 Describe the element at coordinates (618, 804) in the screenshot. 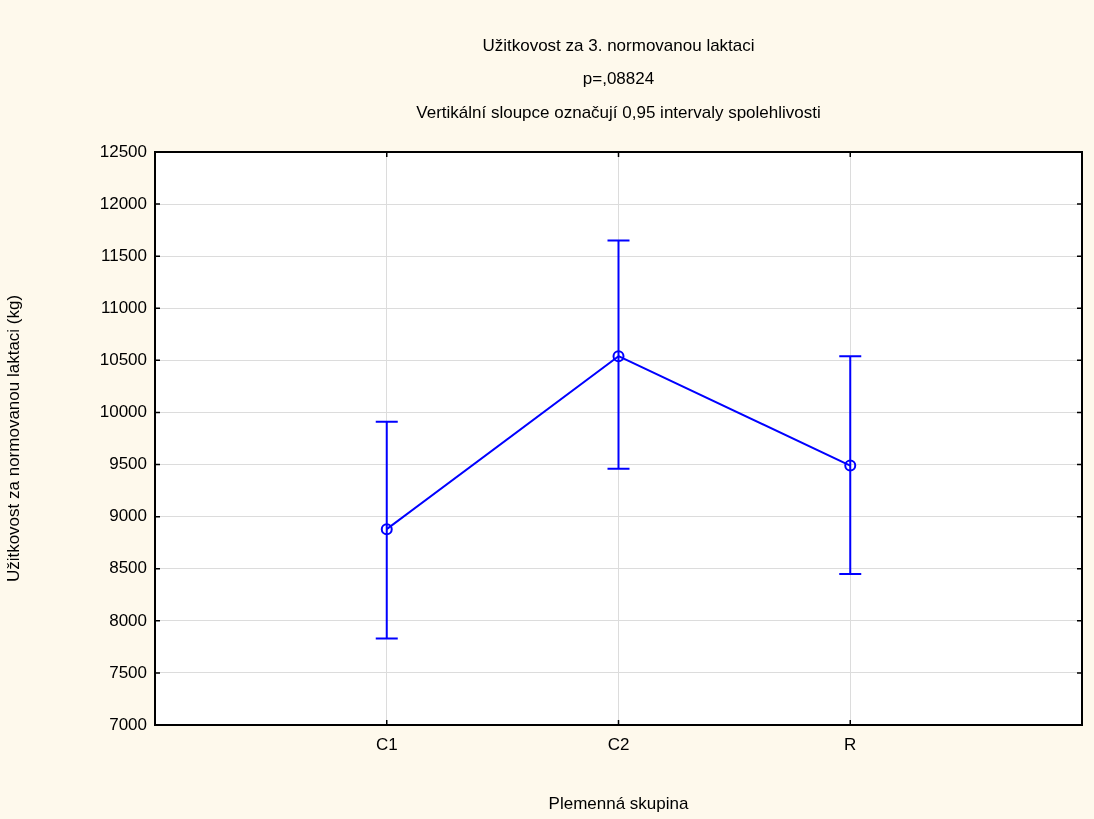

I see `x-axis-title: Plemenná skupina` at that location.